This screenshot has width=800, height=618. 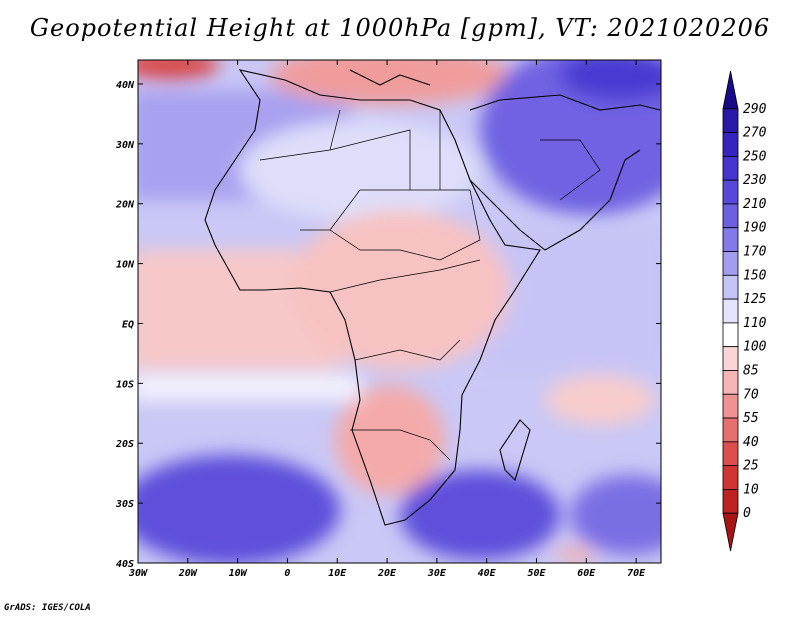 I want to click on colorbar-label: 250, so click(x=755, y=156).